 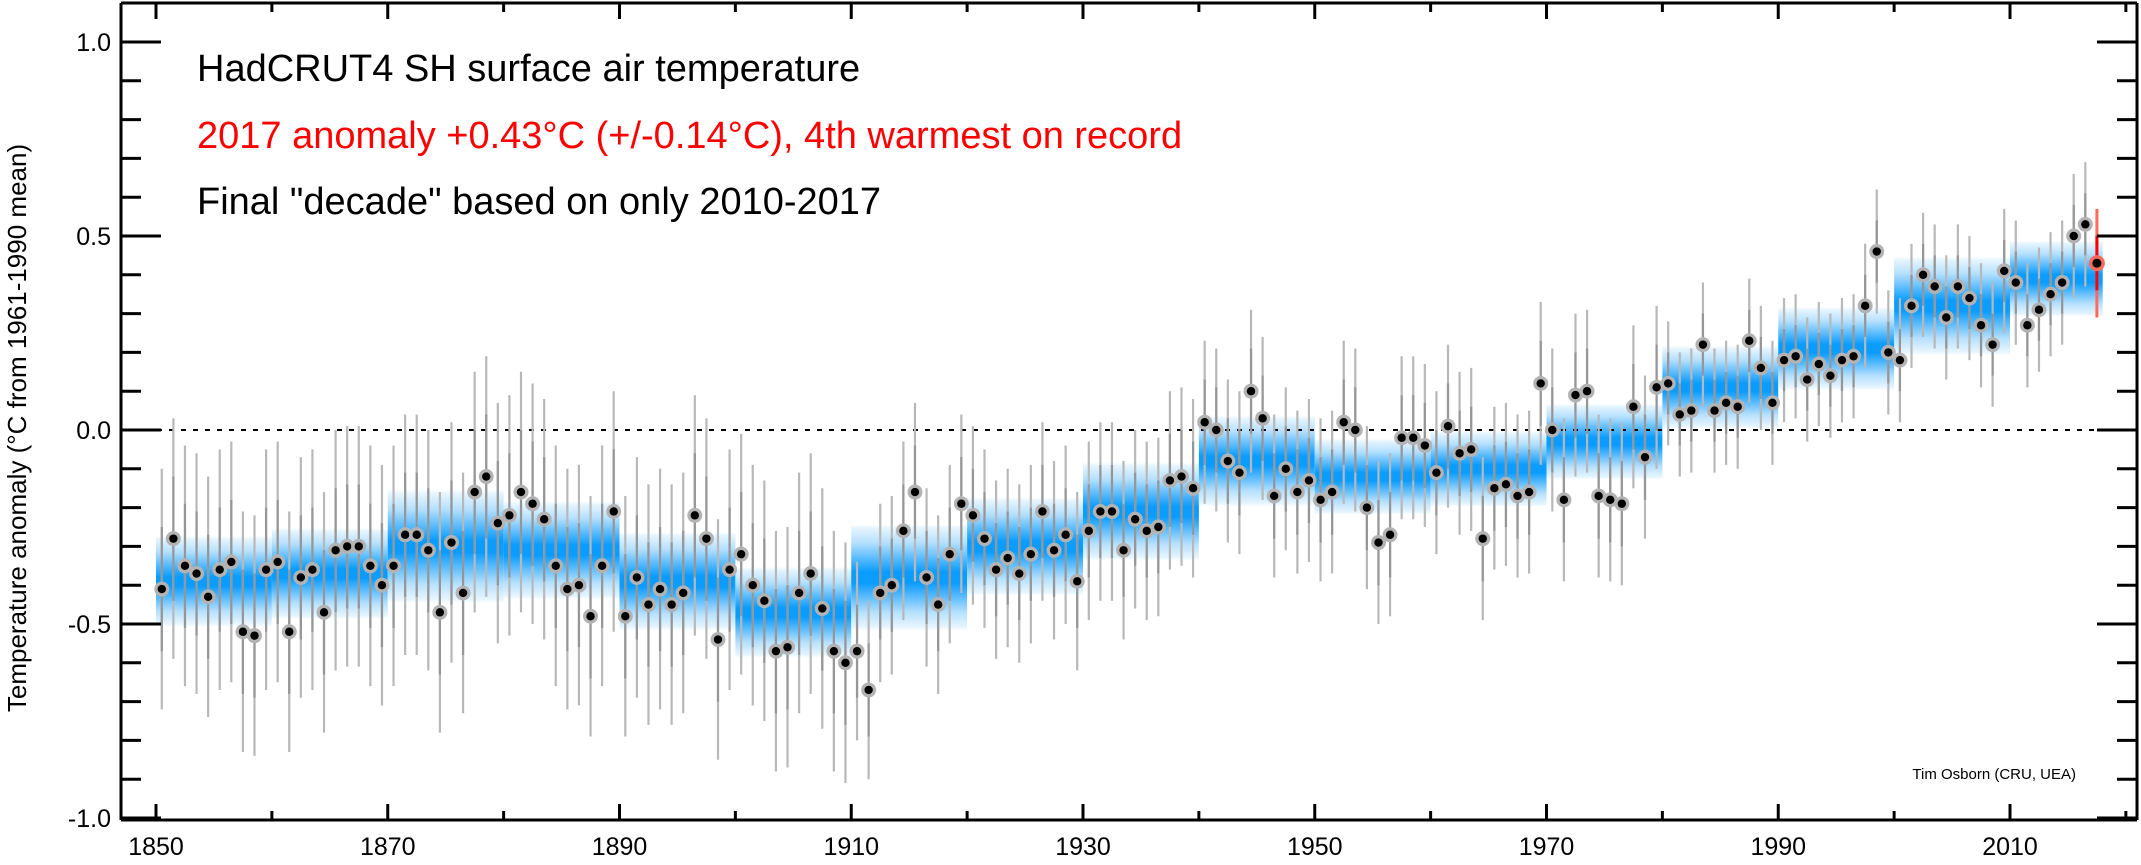 I want to click on point-1952, so click(x=1343, y=422).